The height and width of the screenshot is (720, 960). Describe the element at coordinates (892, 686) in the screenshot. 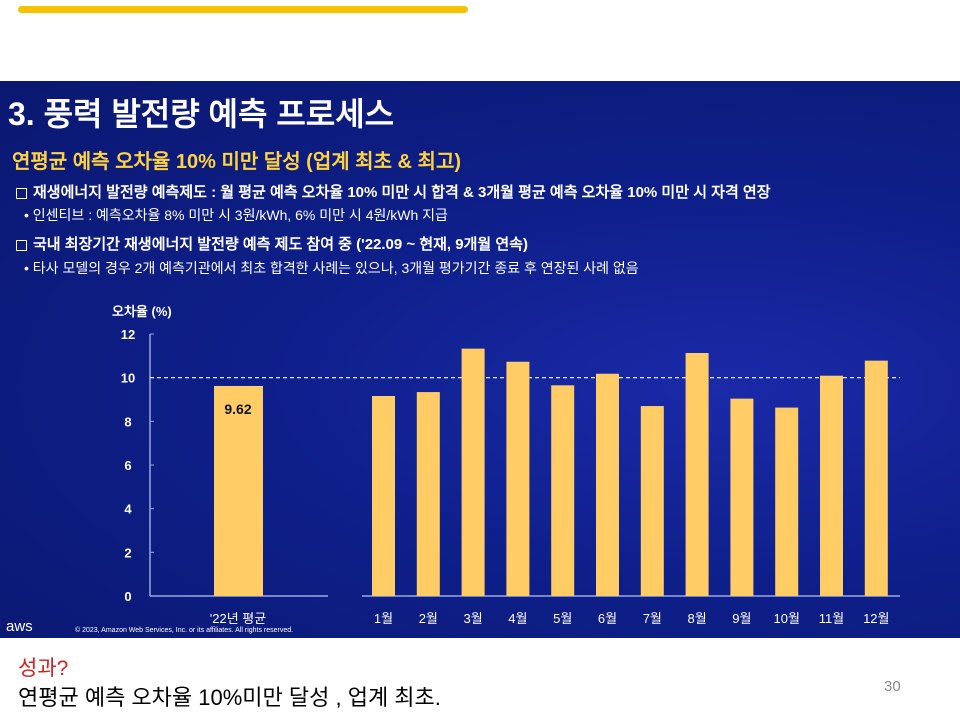

I see `page-number: 30` at that location.